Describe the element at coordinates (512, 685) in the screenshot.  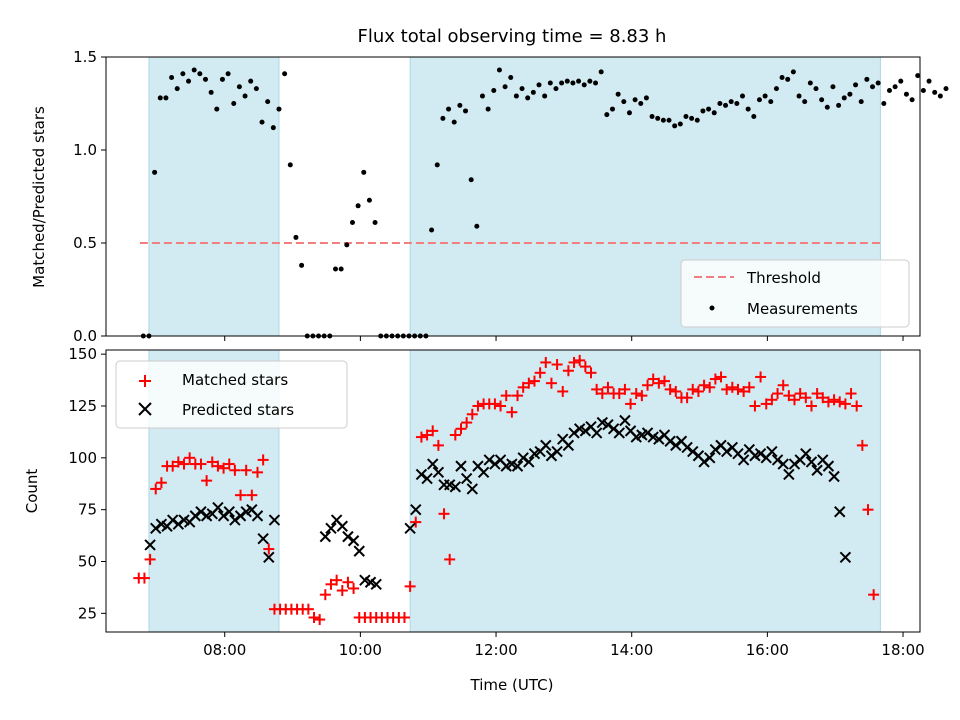
I see `x-axis-label: Time (UTC)` at that location.